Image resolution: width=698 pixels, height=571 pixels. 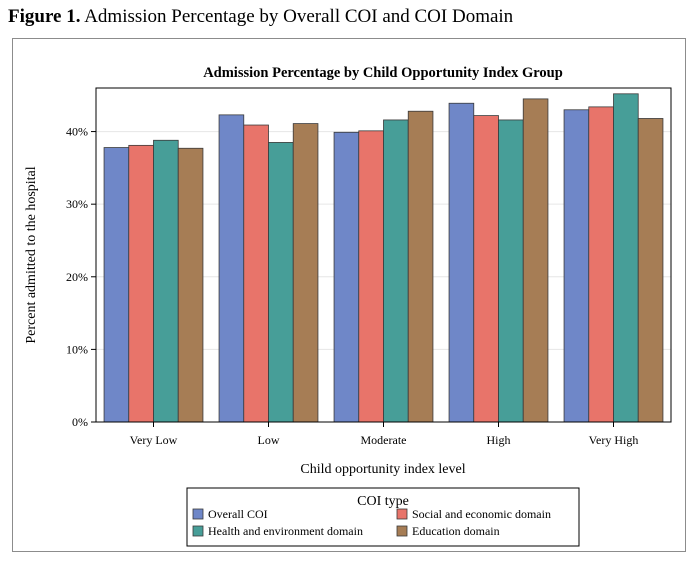 What do you see at coordinates (77, 204) in the screenshot?
I see `y-tick-label: 30%` at bounding box center [77, 204].